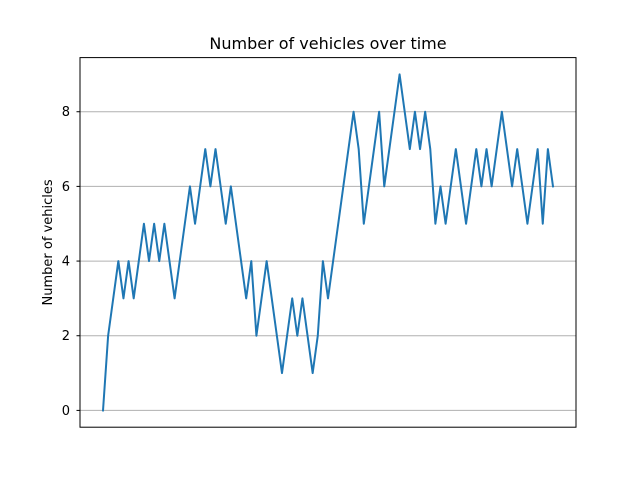 The height and width of the screenshot is (480, 640). What do you see at coordinates (66, 262) in the screenshot?
I see `y-tick-label: 4` at bounding box center [66, 262].